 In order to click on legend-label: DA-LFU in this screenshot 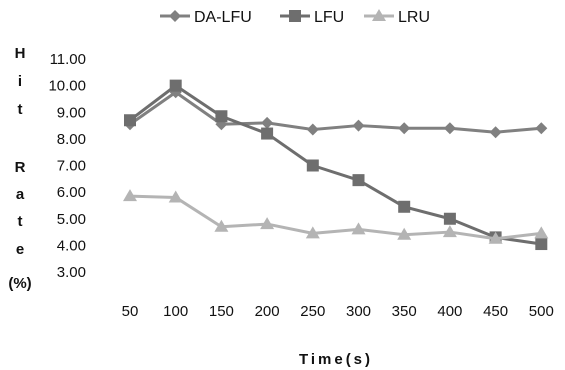, I will do `click(223, 17)`.